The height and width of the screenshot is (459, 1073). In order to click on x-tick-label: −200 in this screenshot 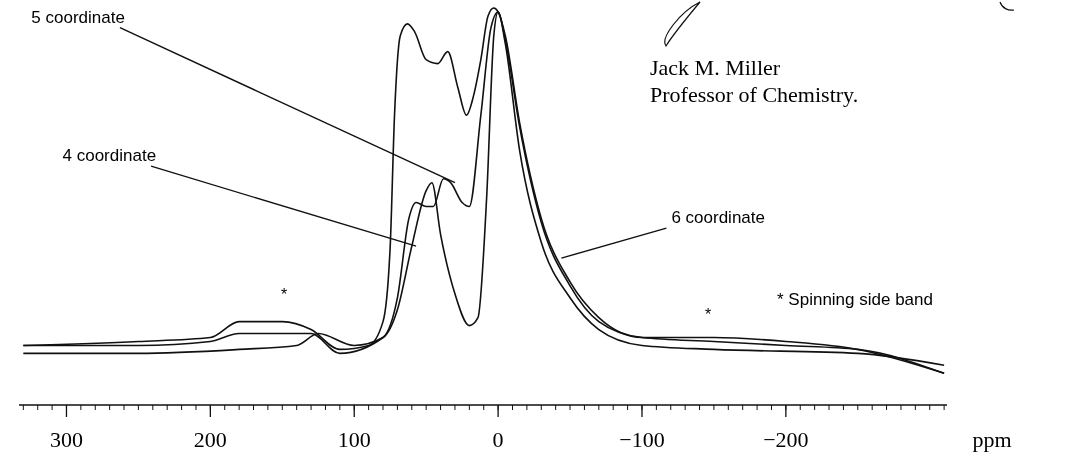, I will do `click(786, 439)`.